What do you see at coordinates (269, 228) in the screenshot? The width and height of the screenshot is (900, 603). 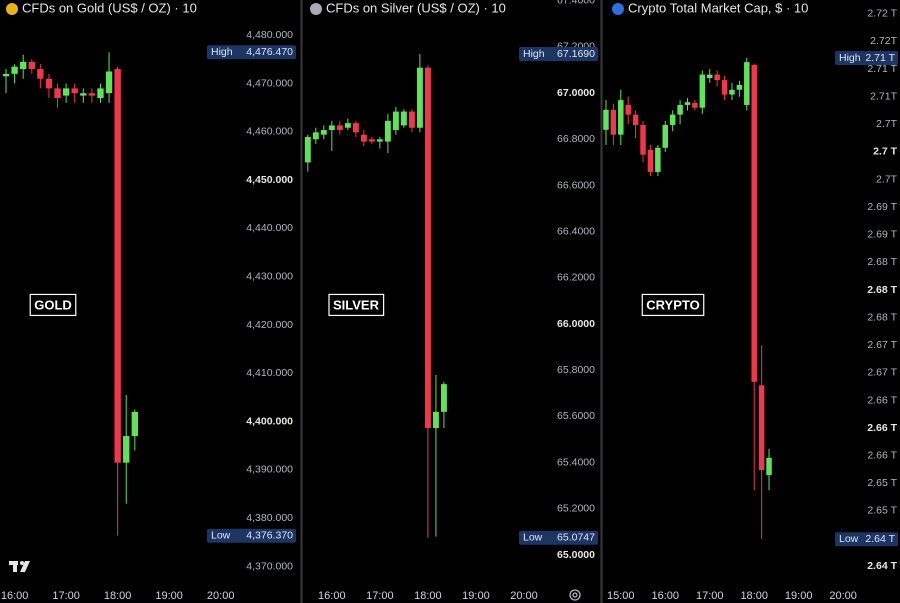 I see `y-tick-label: 4,440.000` at bounding box center [269, 228].